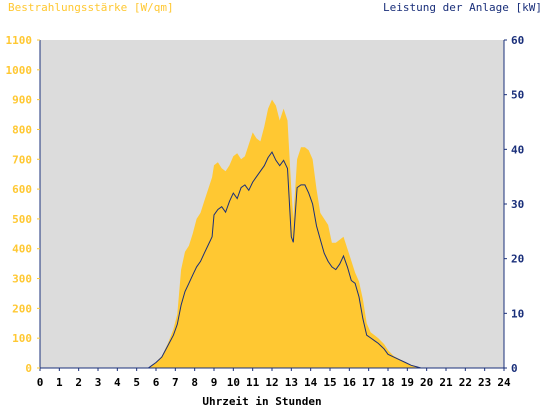  What do you see at coordinates (136, 382) in the screenshot?
I see `x-tick-label: 5` at bounding box center [136, 382].